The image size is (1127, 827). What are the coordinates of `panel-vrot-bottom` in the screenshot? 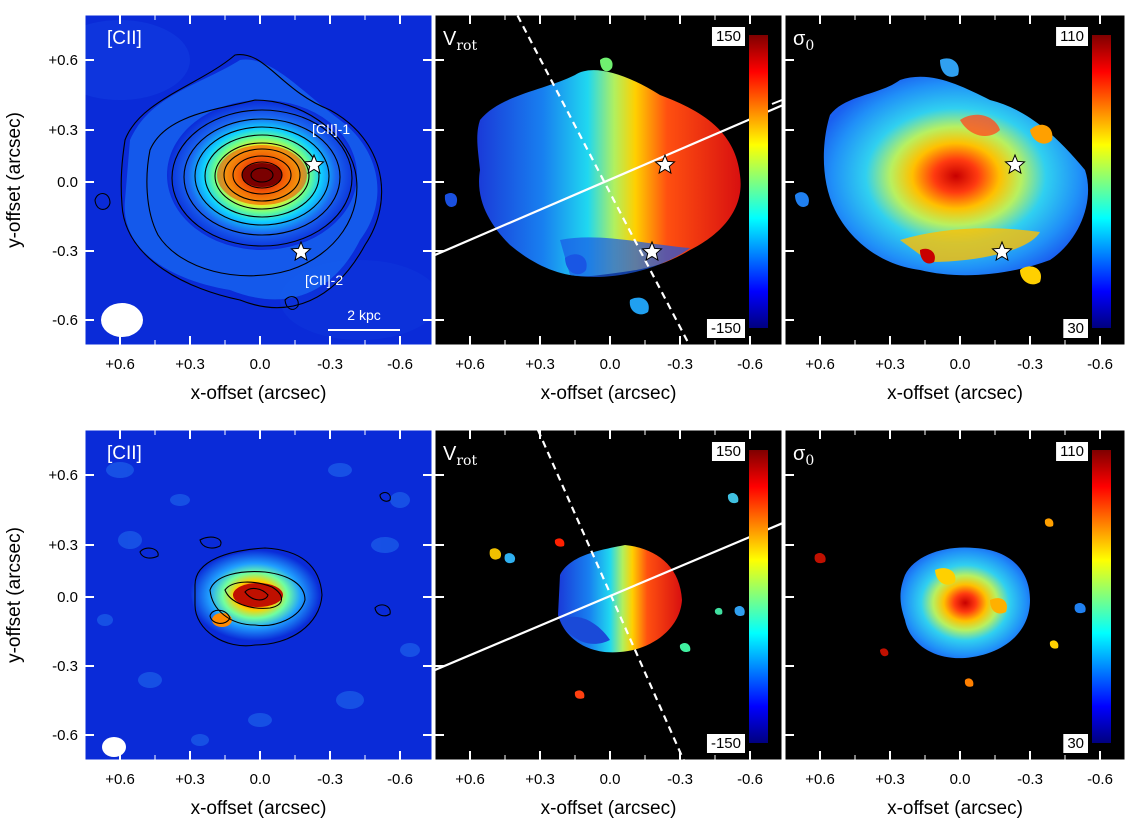 It's located at (608, 595).